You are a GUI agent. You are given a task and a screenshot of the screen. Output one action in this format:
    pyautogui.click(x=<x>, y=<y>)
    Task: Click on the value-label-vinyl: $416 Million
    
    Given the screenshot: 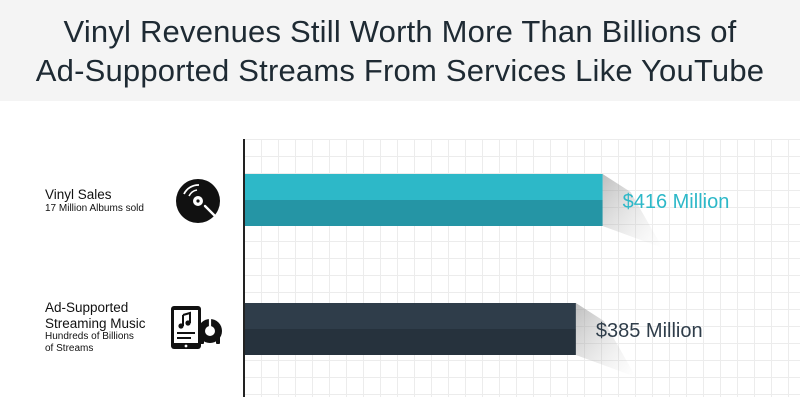 What is the action you would take?
    pyautogui.click(x=676, y=202)
    